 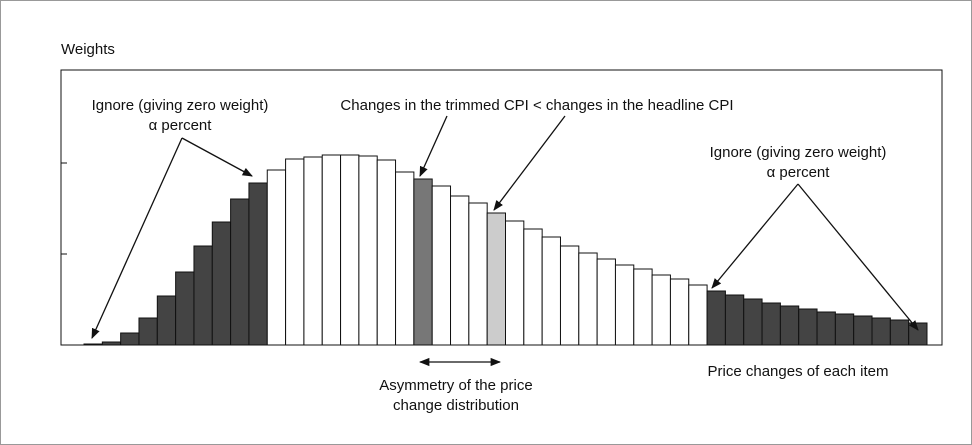 I want to click on x-label: Price changes of each item, so click(x=798, y=371).